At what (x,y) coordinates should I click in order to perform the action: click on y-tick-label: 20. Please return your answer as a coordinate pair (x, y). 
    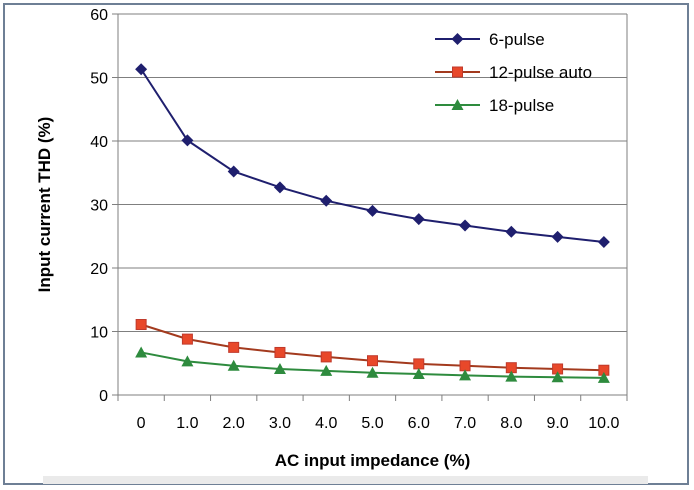
    Looking at the image, I should click on (99, 269).